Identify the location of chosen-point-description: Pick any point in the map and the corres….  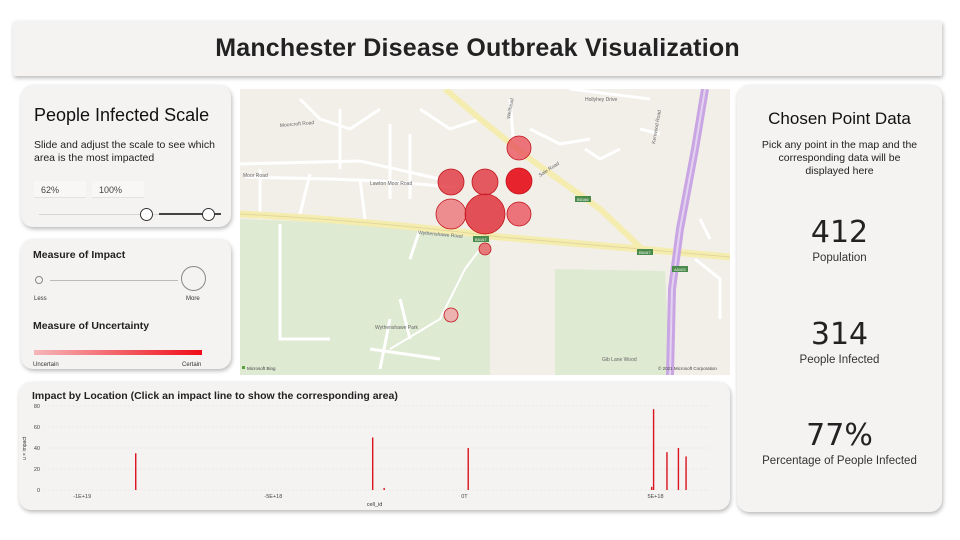
(839, 158).